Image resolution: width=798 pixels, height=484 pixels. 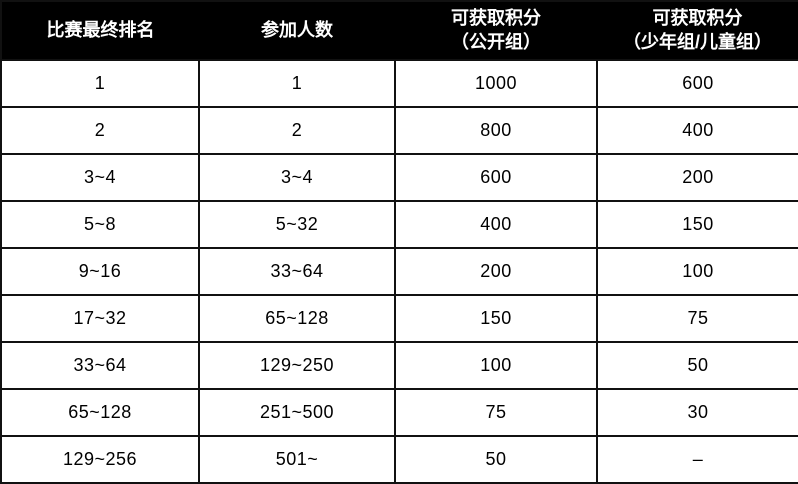 What do you see at coordinates (297, 271) in the screenshot?
I see `cell-participants: 33~64` at bounding box center [297, 271].